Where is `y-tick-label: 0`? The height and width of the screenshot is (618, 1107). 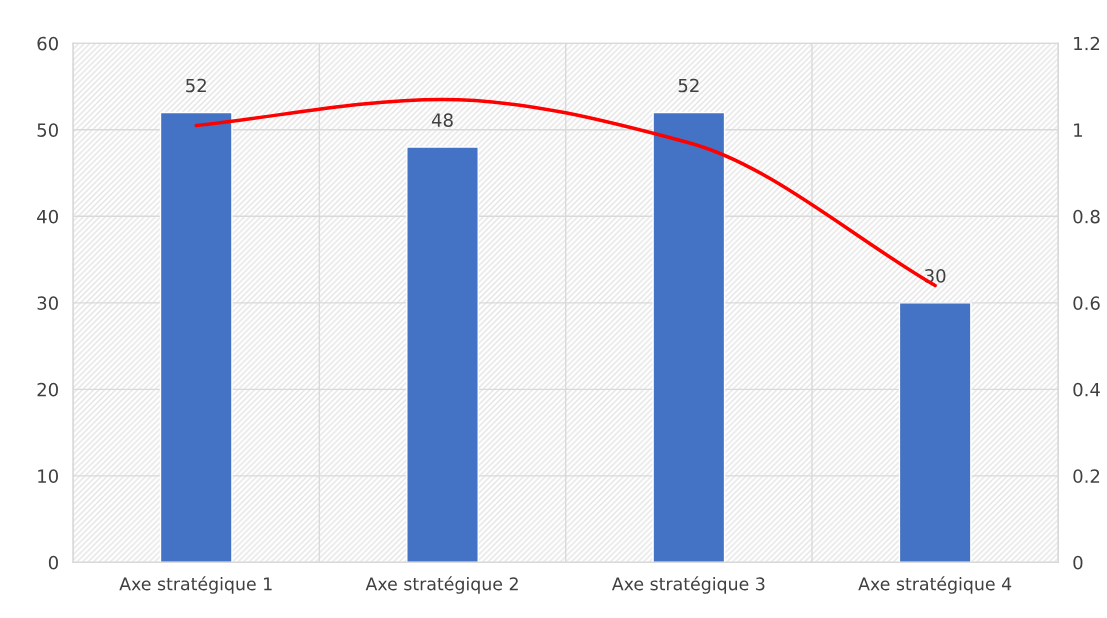
y-tick-label: 0 is located at coordinates (53, 562).